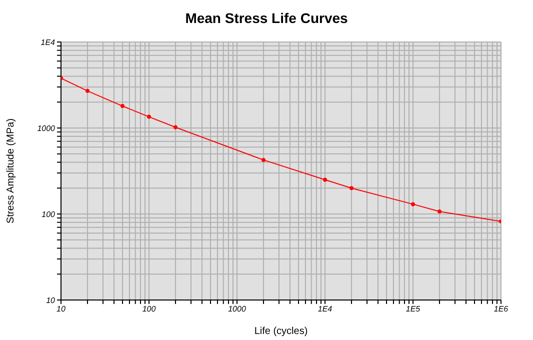 The width and height of the screenshot is (533, 340). What do you see at coordinates (51, 300) in the screenshot?
I see `y-tick-label: 10` at bounding box center [51, 300].